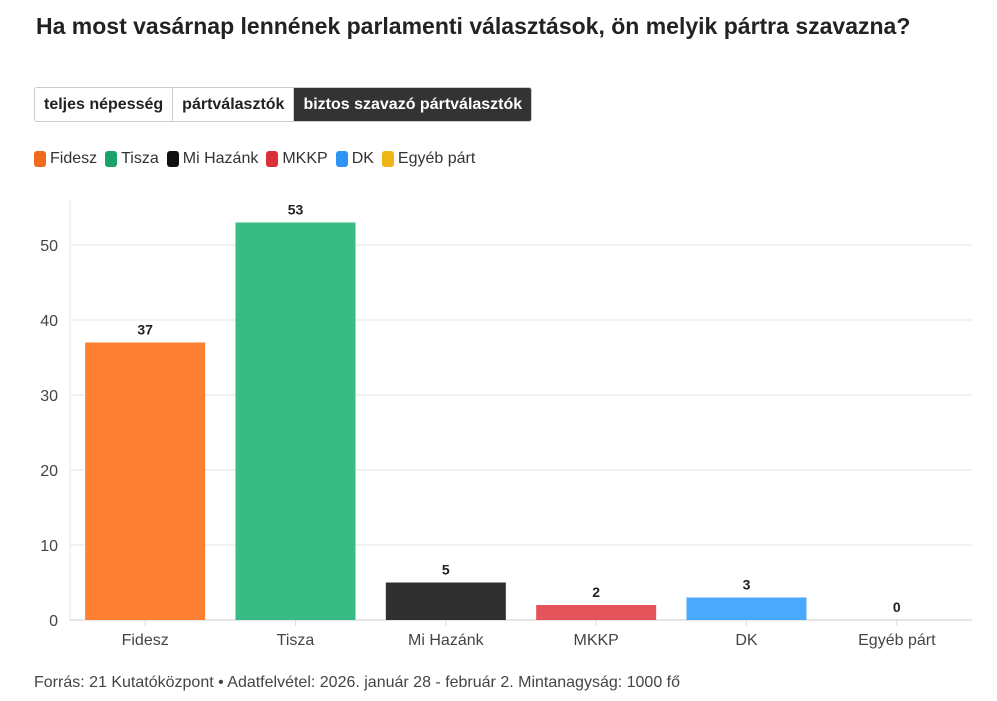 Image resolution: width=997 pixels, height=701 pixels. I want to click on y-tick-label: 10, so click(49, 546).